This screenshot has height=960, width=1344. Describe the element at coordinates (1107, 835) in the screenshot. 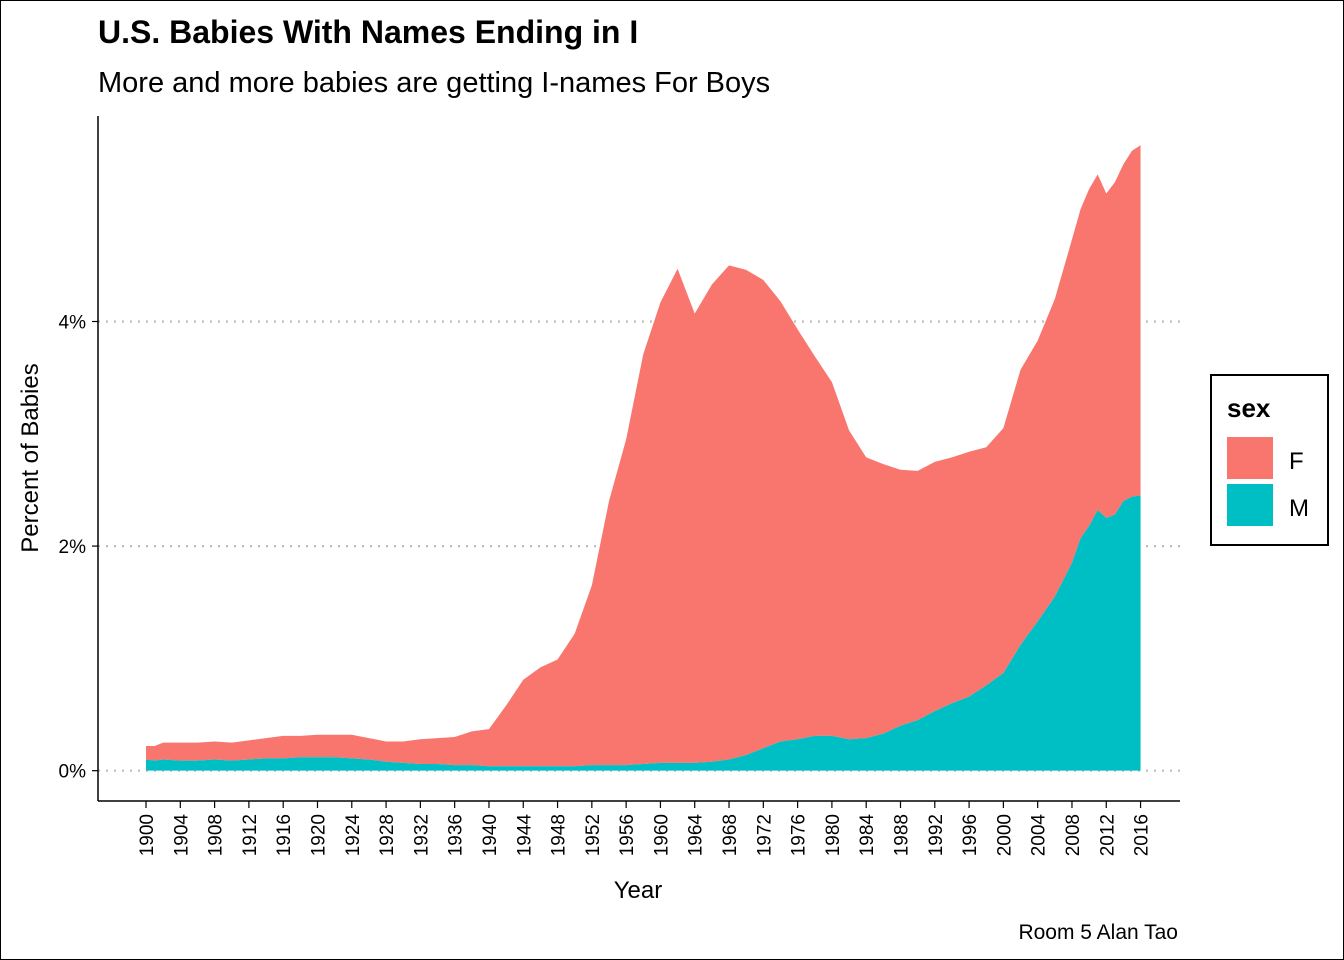

I see `x-tick-label-28: 2012` at that location.